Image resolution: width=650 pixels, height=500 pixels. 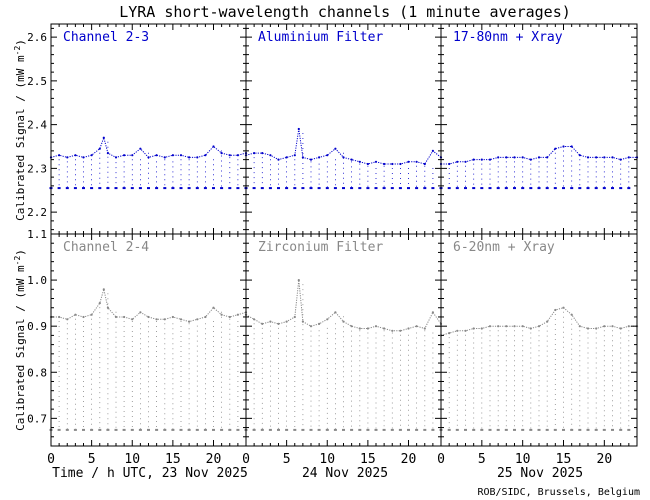 What do you see at coordinates (106, 247) in the screenshot?
I see `panel-title: Channel 2-4` at bounding box center [106, 247].